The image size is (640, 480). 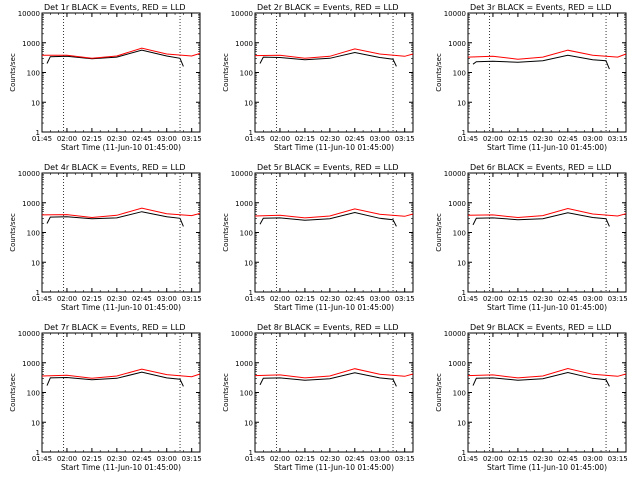 What do you see at coordinates (541, 167) in the screenshot?
I see `chart-title: Det 6r BLACK = Events, RED = LLD` at bounding box center [541, 167].